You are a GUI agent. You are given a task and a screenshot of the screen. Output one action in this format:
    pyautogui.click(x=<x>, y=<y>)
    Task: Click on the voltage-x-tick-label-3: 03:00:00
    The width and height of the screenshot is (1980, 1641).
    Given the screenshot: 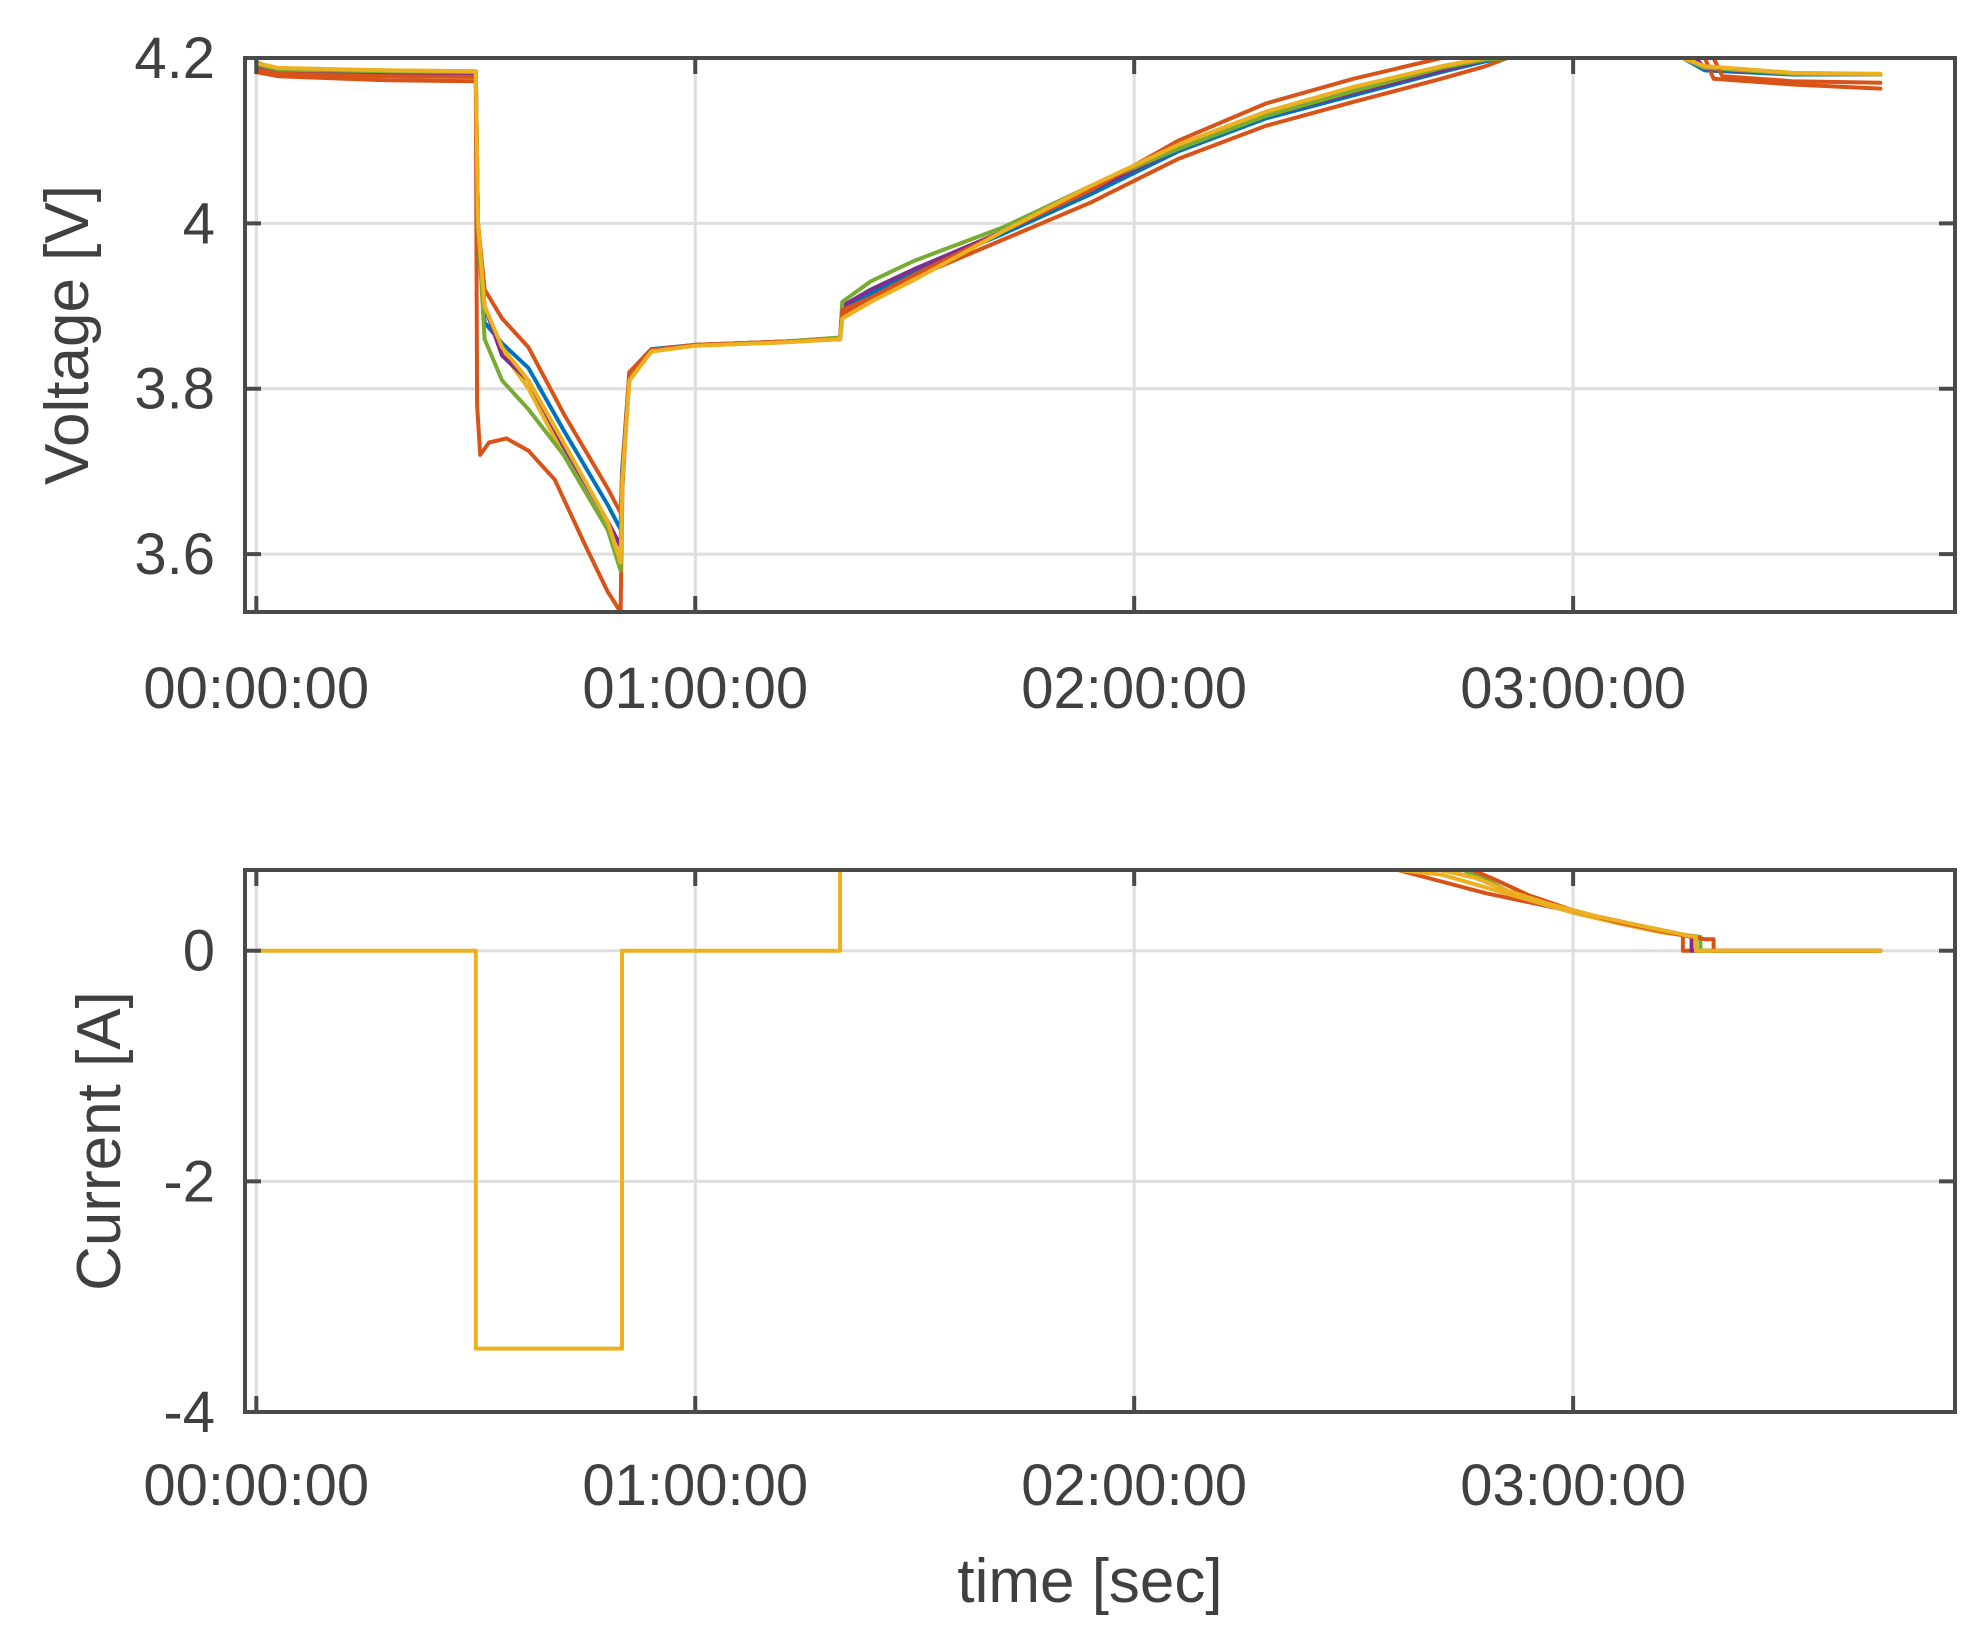 What is the action you would take?
    pyautogui.click(x=1573, y=688)
    